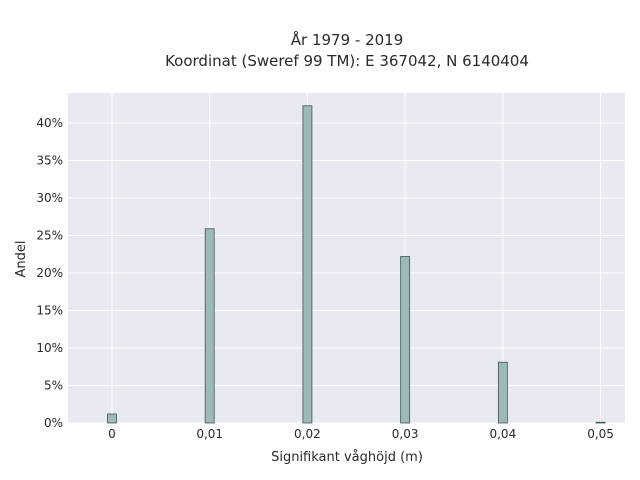  I want to click on y-tick-label: 35%, so click(49, 161).